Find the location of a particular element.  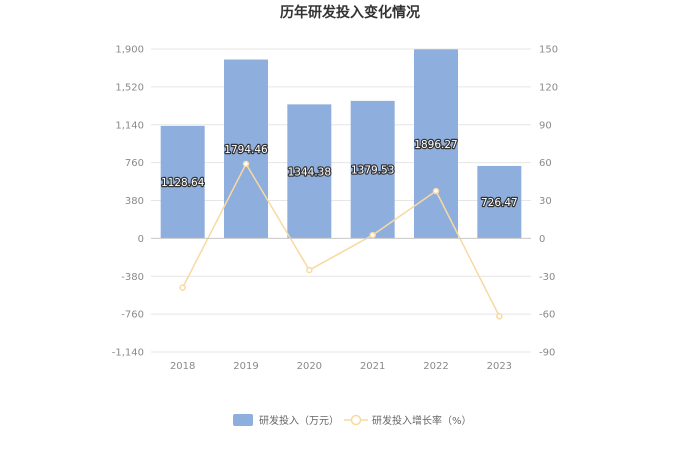

y-left-tick-label: -760 is located at coordinates (132, 315).